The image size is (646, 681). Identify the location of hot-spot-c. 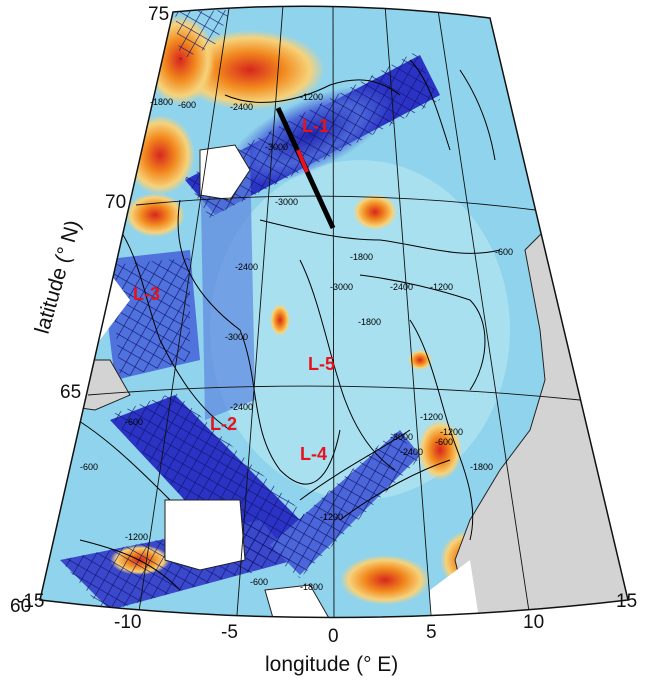
(280, 320).